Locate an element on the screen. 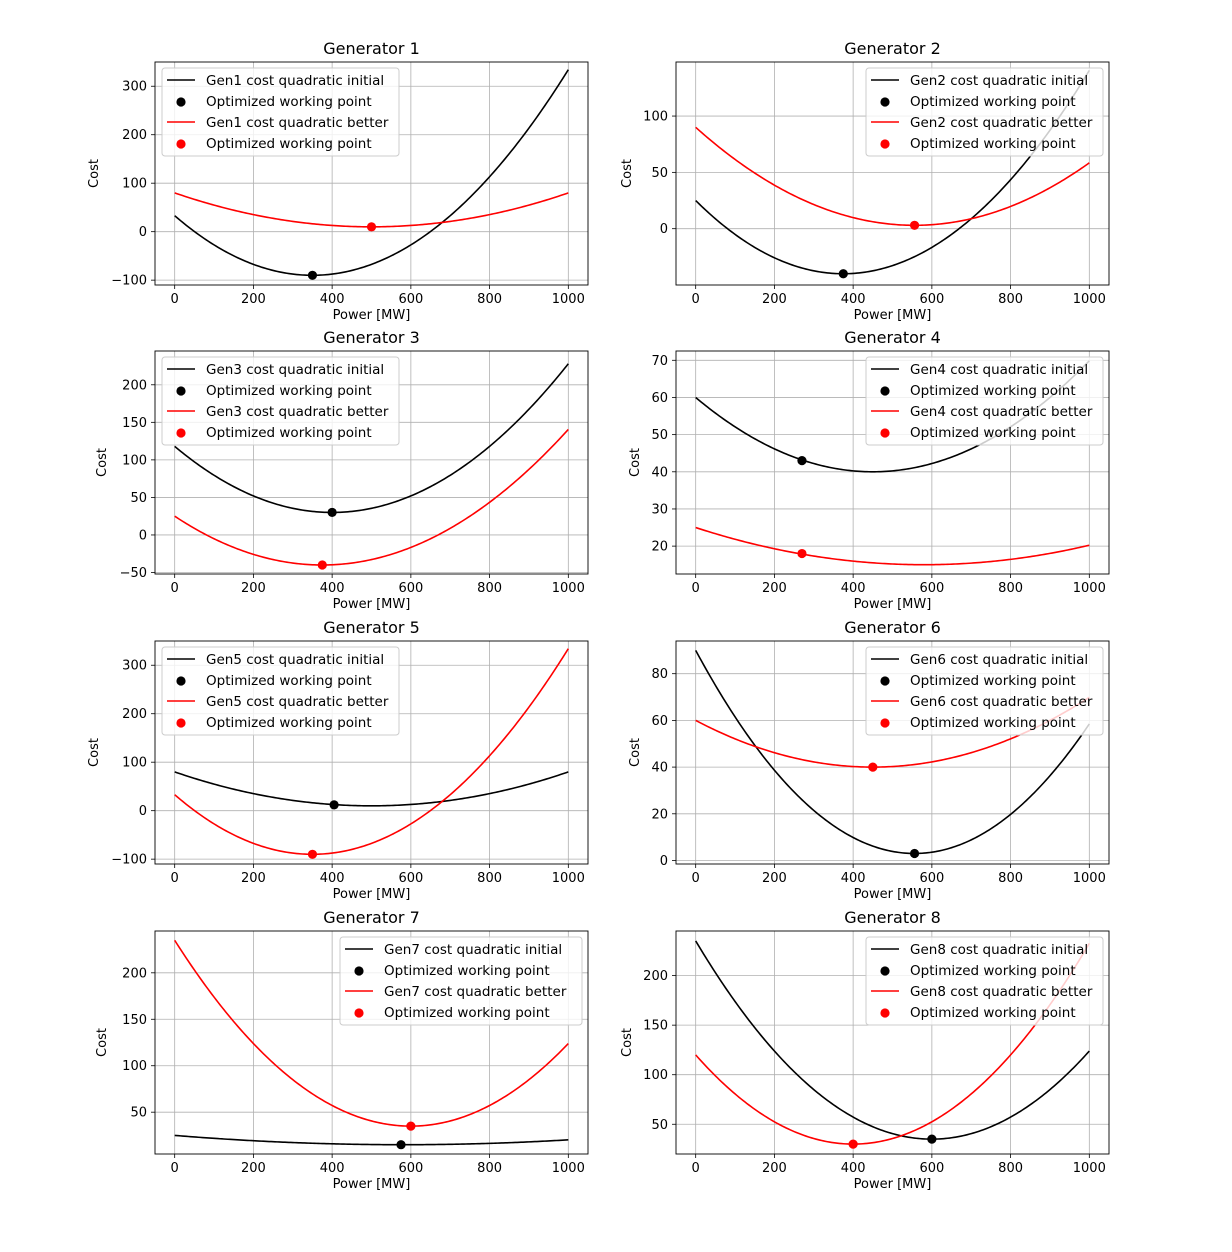  legend-label: Gen3 cost quadratic better is located at coordinates (297, 412).